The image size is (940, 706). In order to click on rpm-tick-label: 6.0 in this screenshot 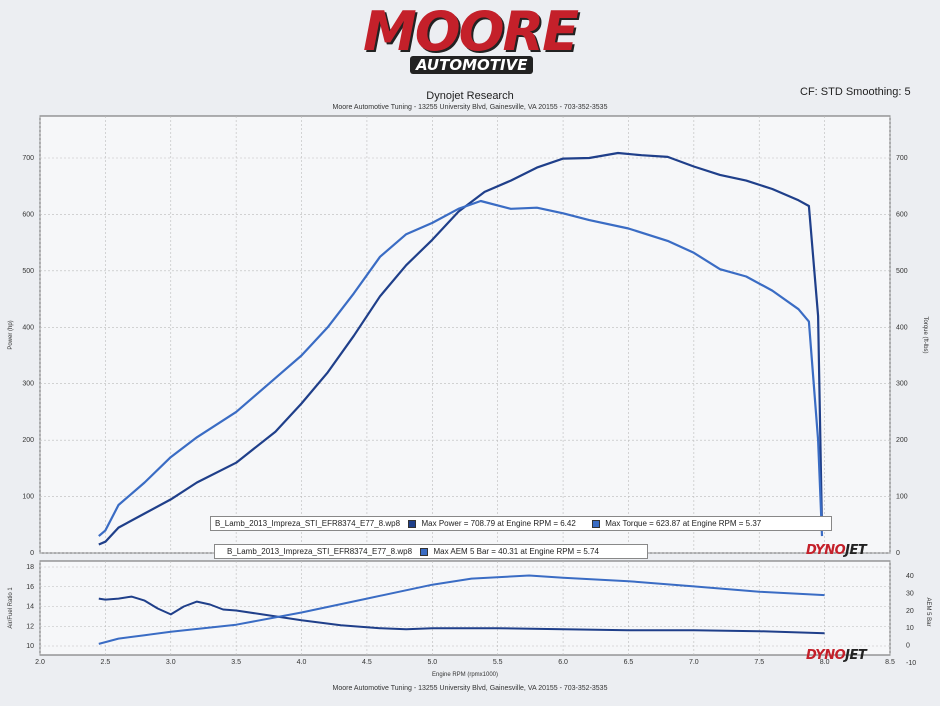, I will do `click(563, 662)`.